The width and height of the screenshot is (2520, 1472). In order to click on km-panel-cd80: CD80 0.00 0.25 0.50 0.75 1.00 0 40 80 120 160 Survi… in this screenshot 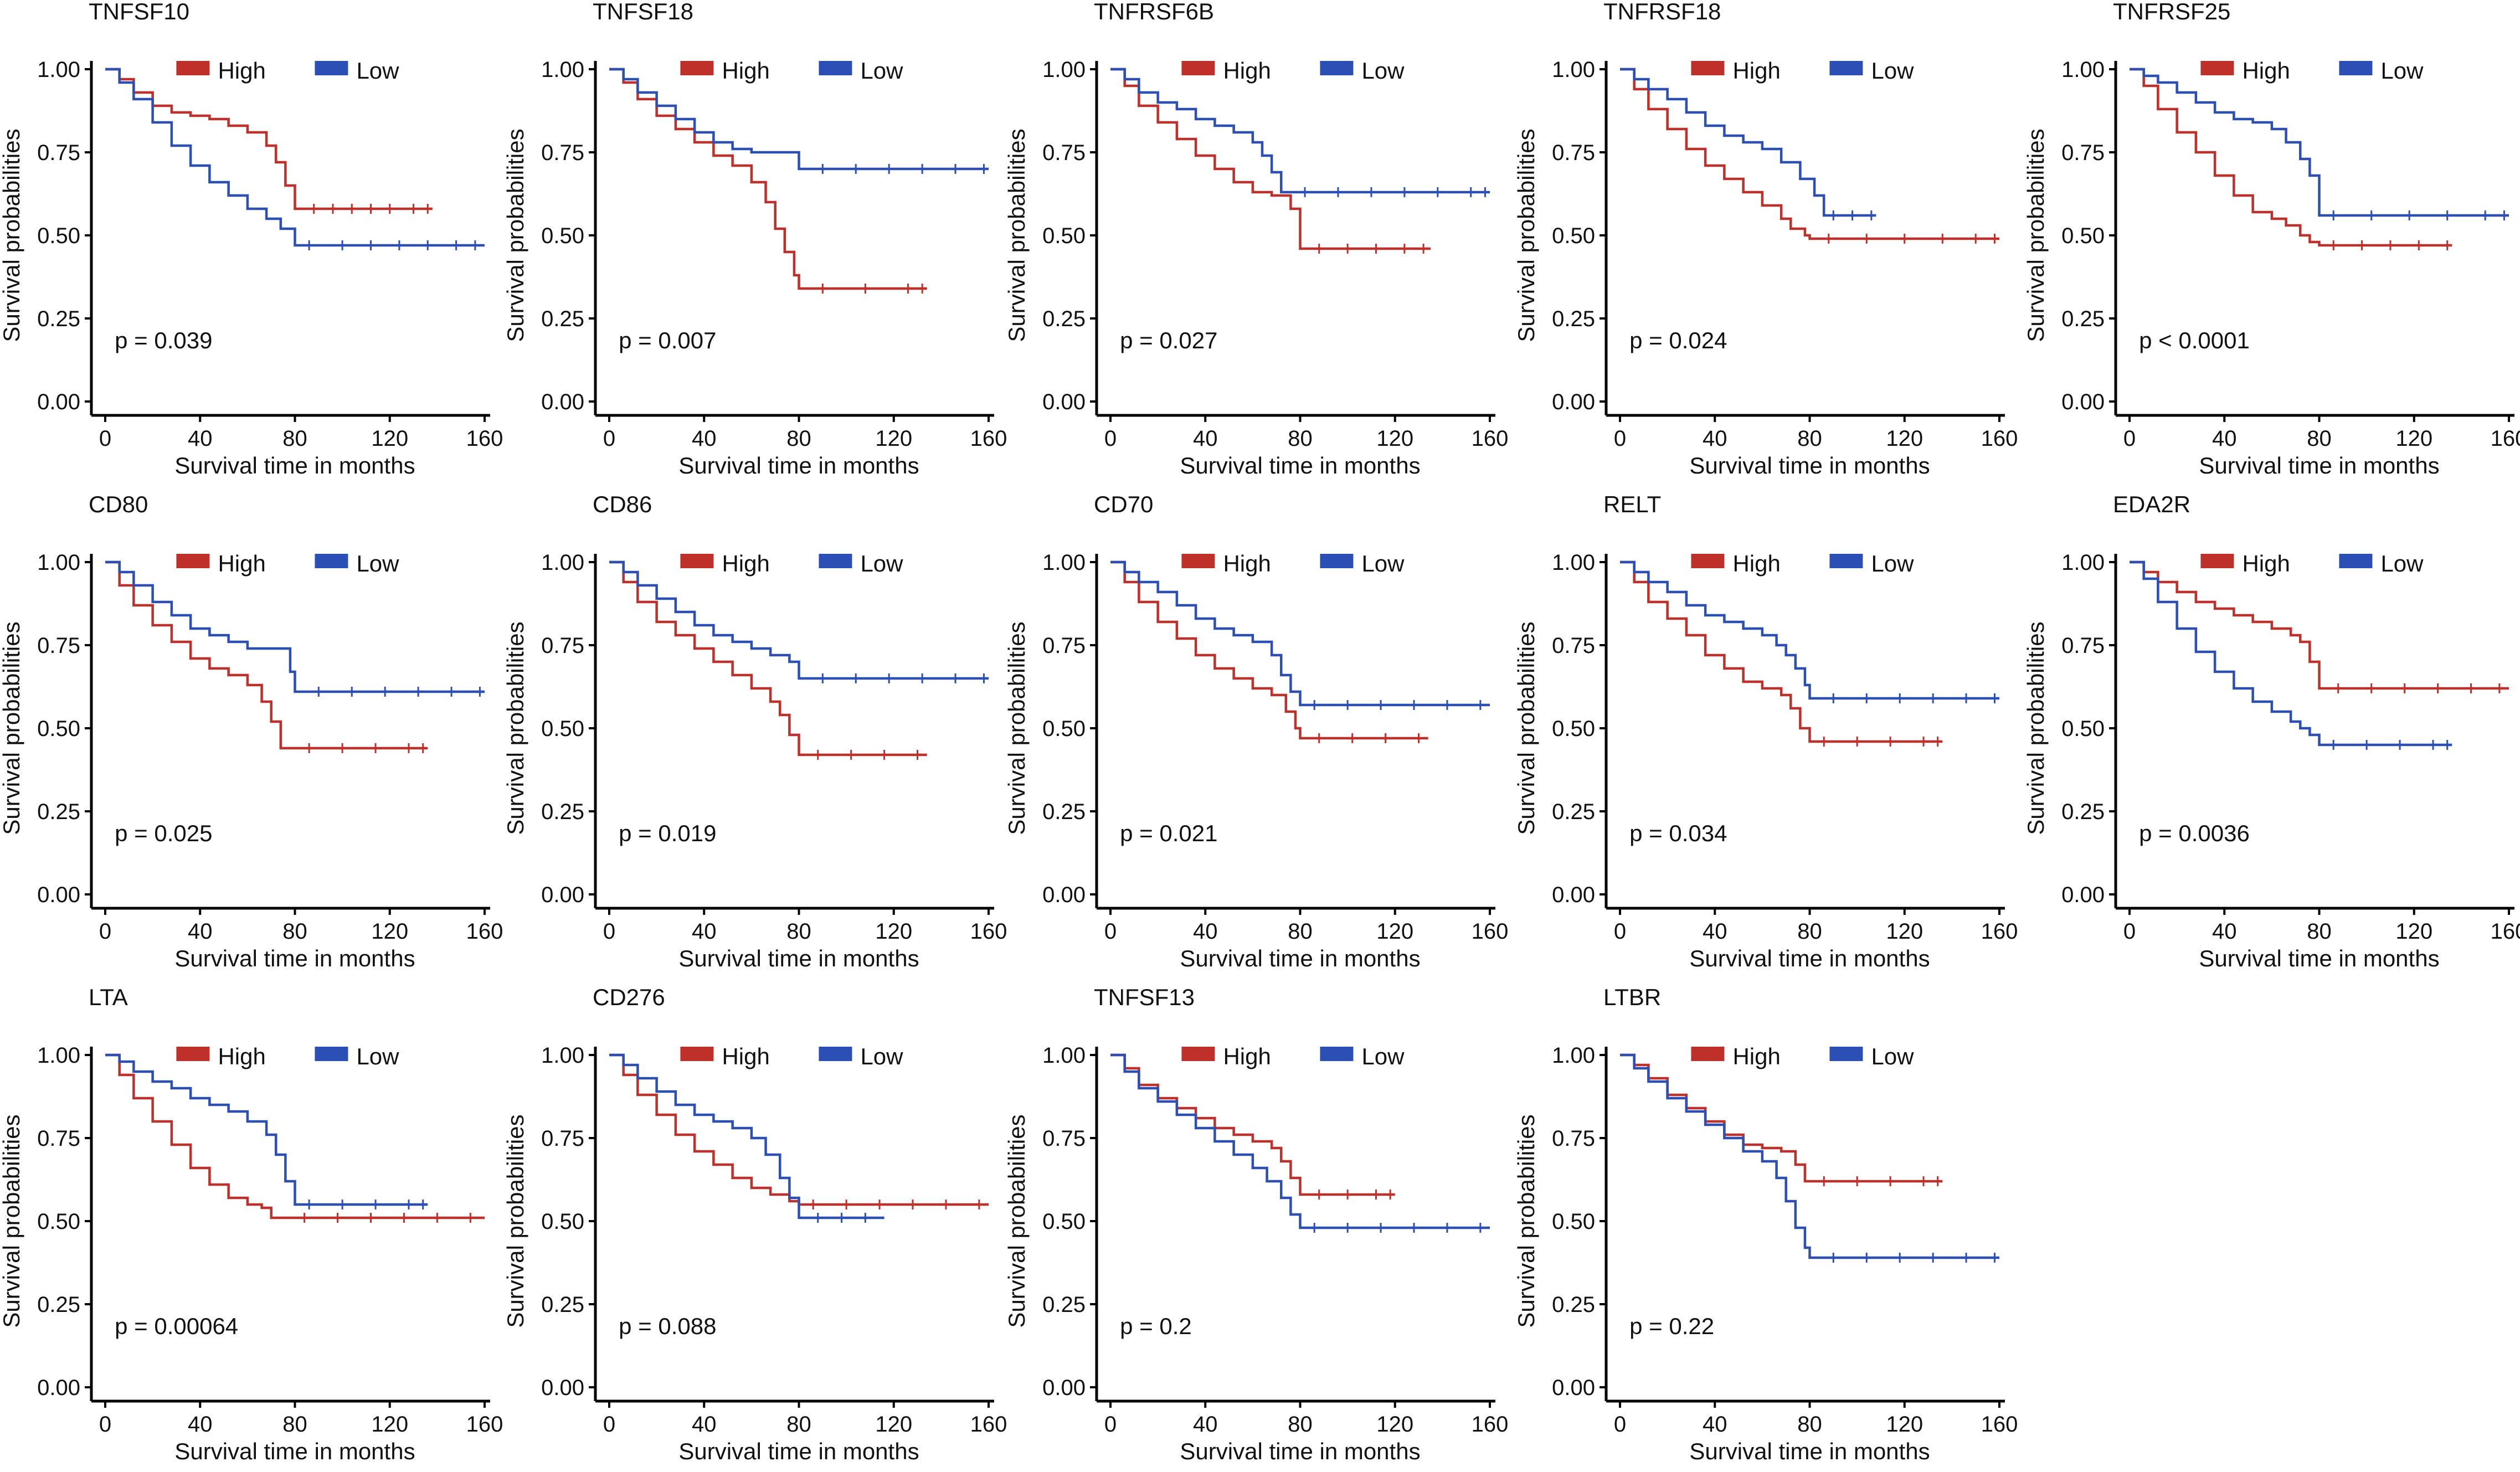, I will do `click(252, 731)`.